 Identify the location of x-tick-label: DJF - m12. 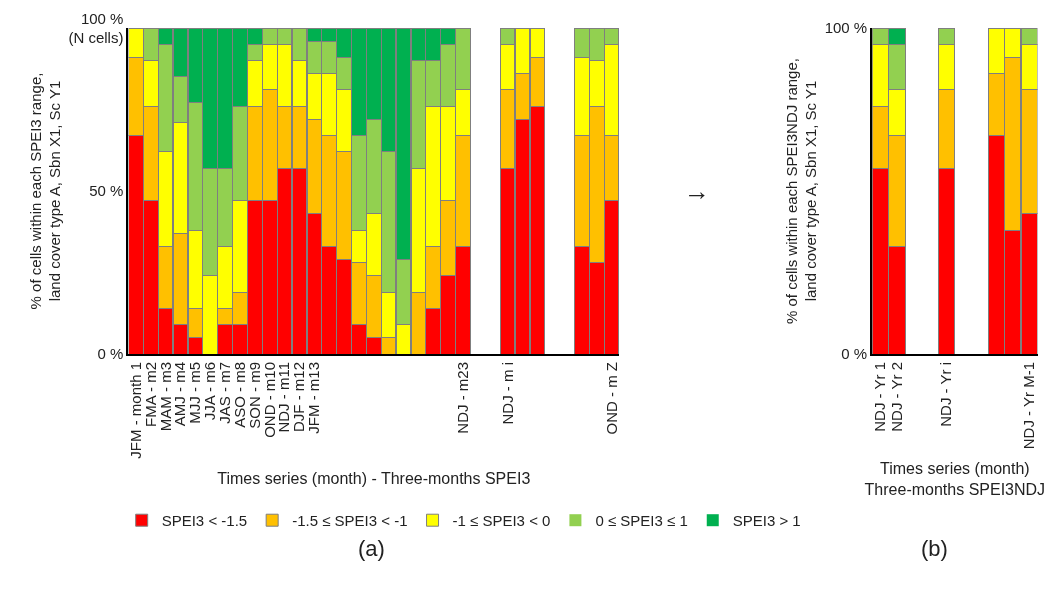
(299, 397).